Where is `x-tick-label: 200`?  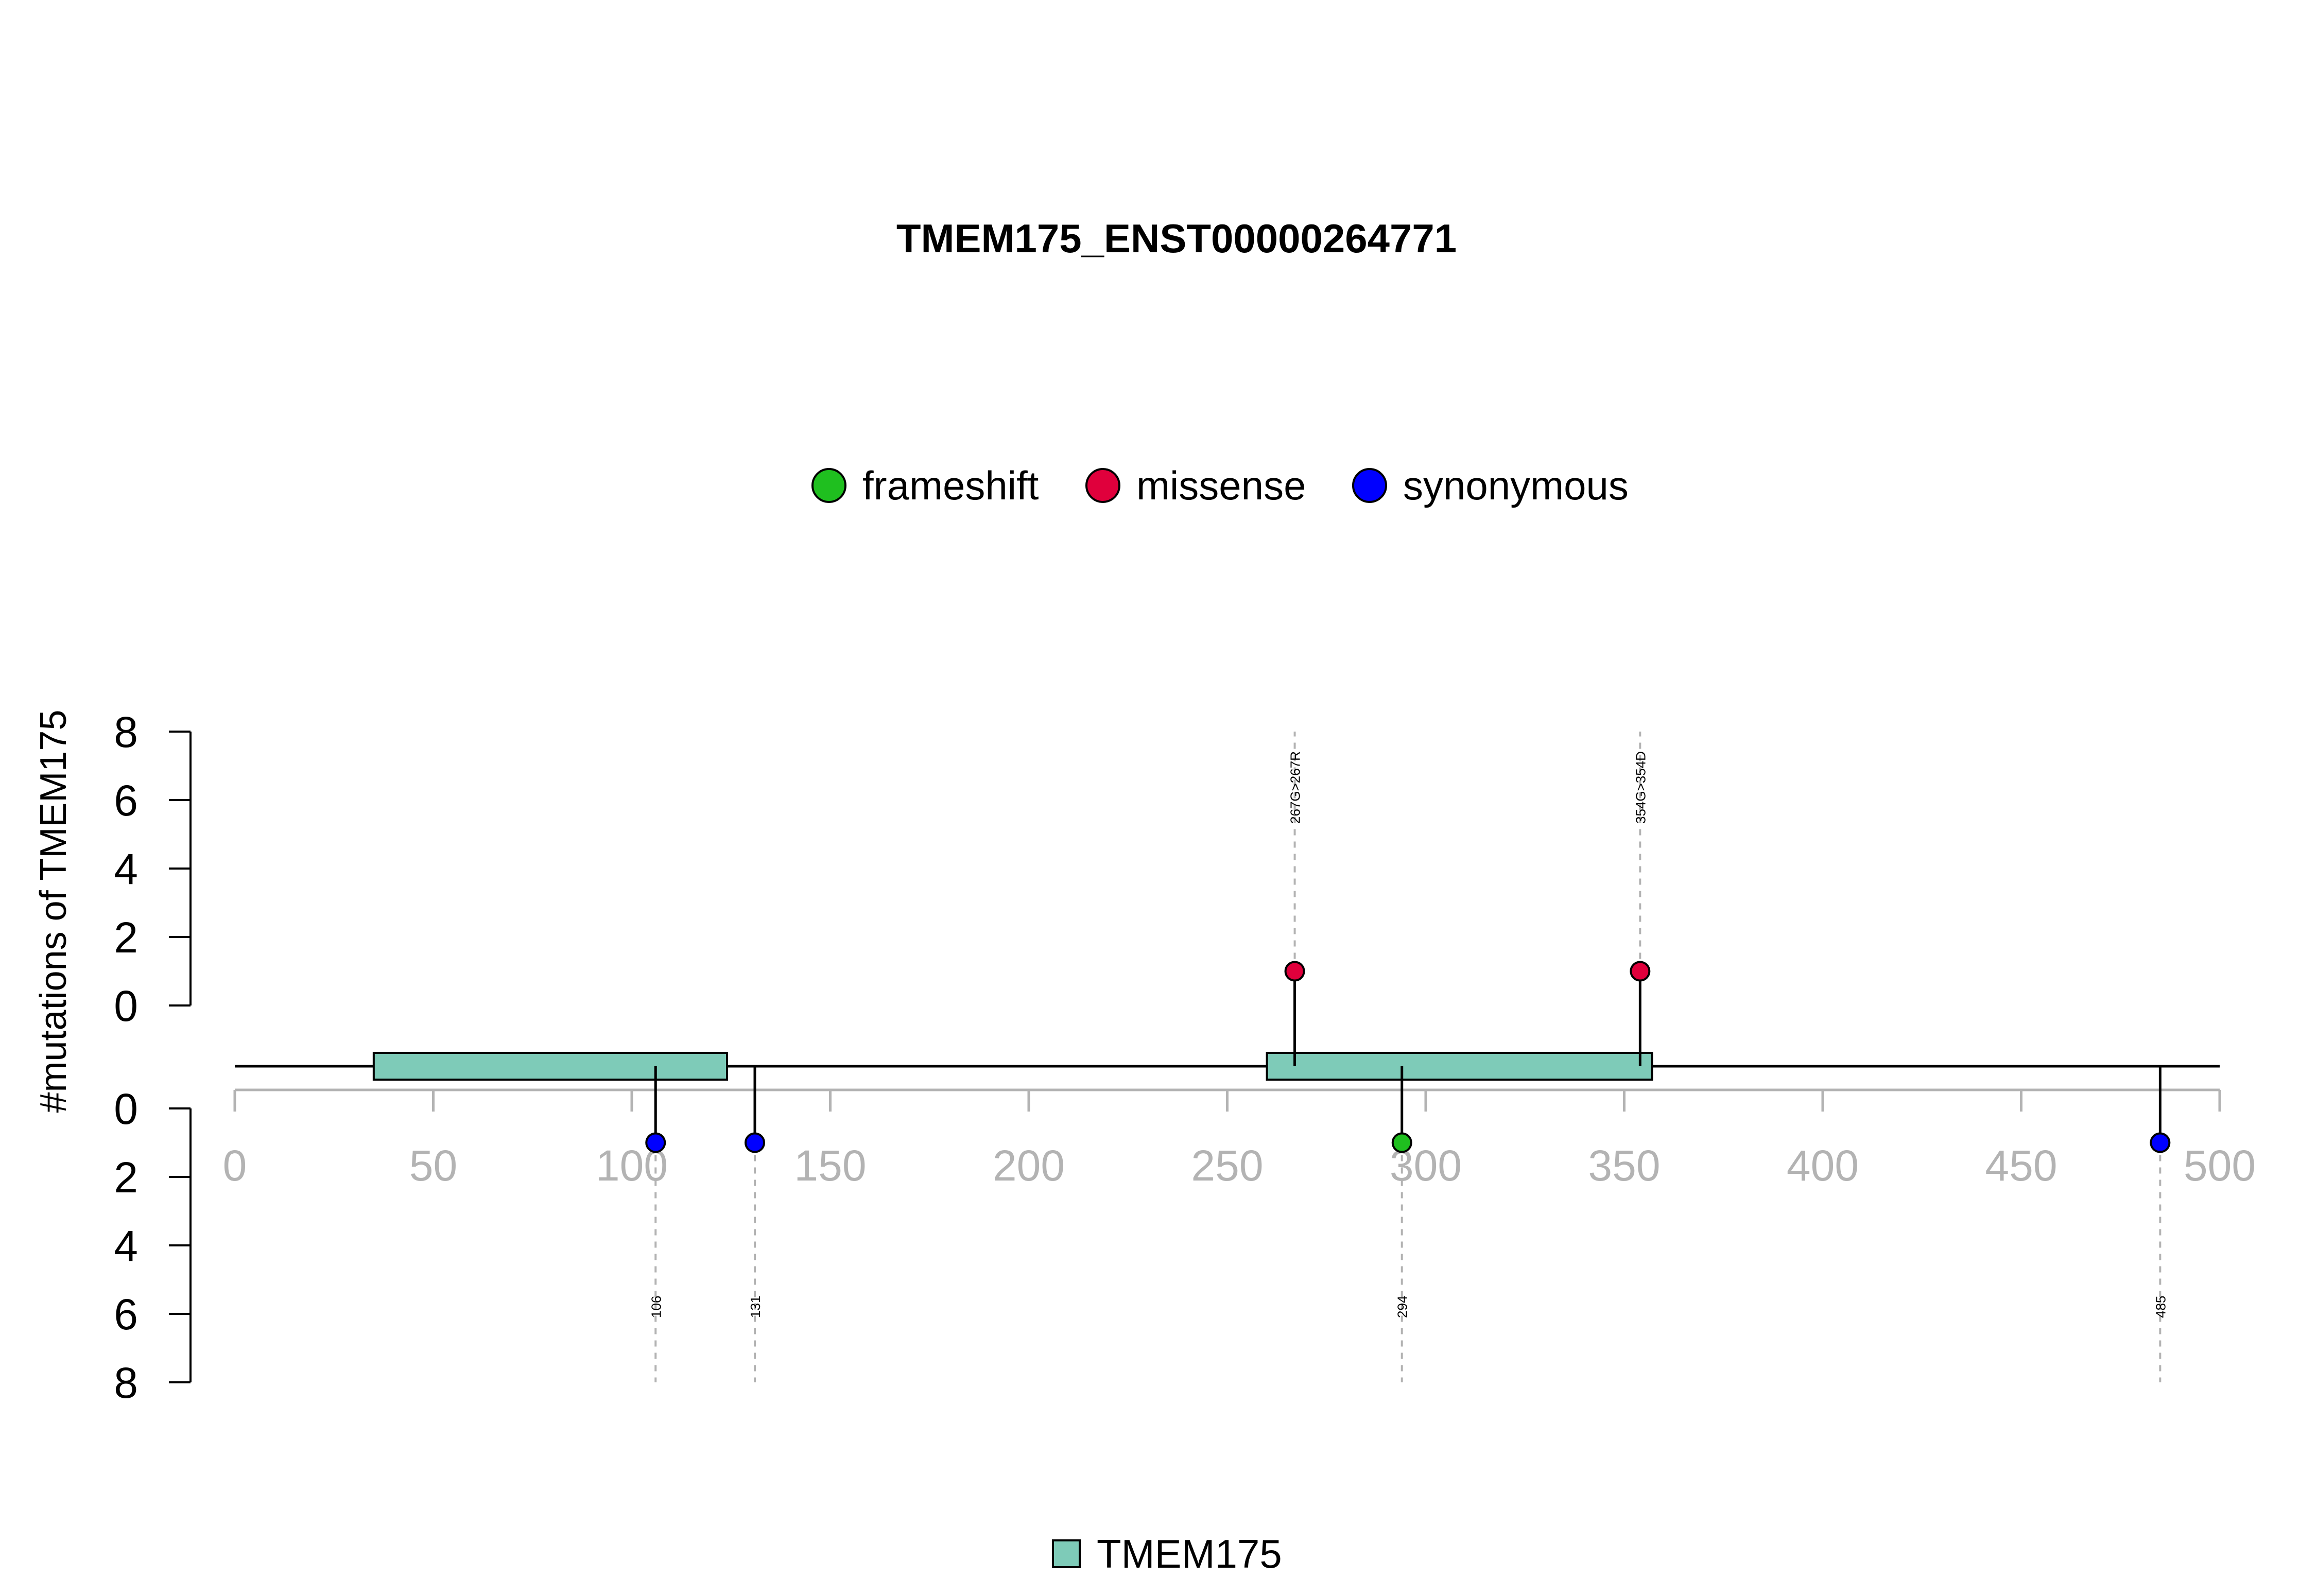 x-tick-label: 200 is located at coordinates (1029, 1165).